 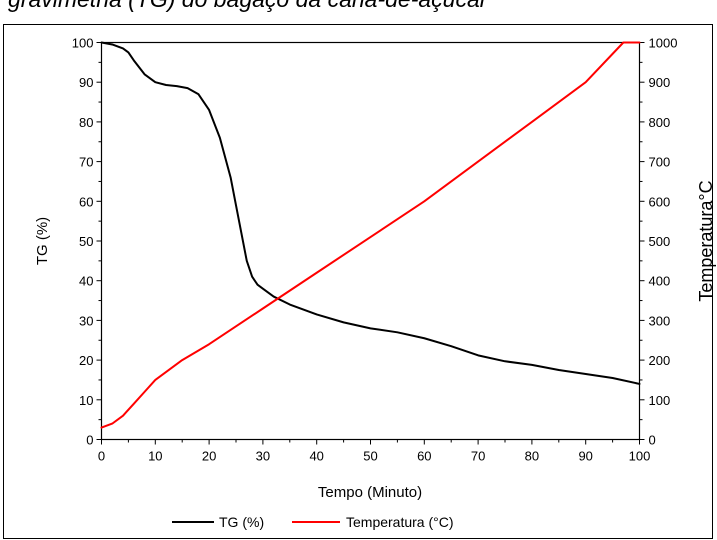 What do you see at coordinates (660, 241) in the screenshot?
I see `y2-tick-label: 500` at bounding box center [660, 241].